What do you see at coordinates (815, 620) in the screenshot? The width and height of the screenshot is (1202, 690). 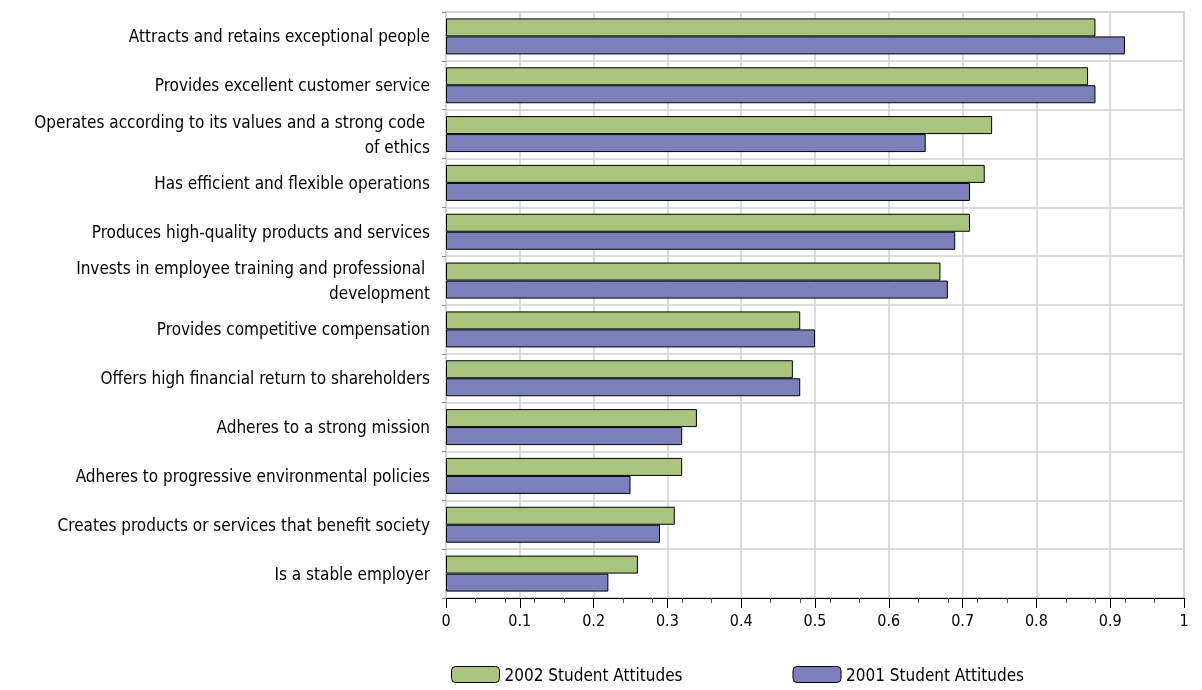 I see `x-tick-label: 0.5` at bounding box center [815, 620].